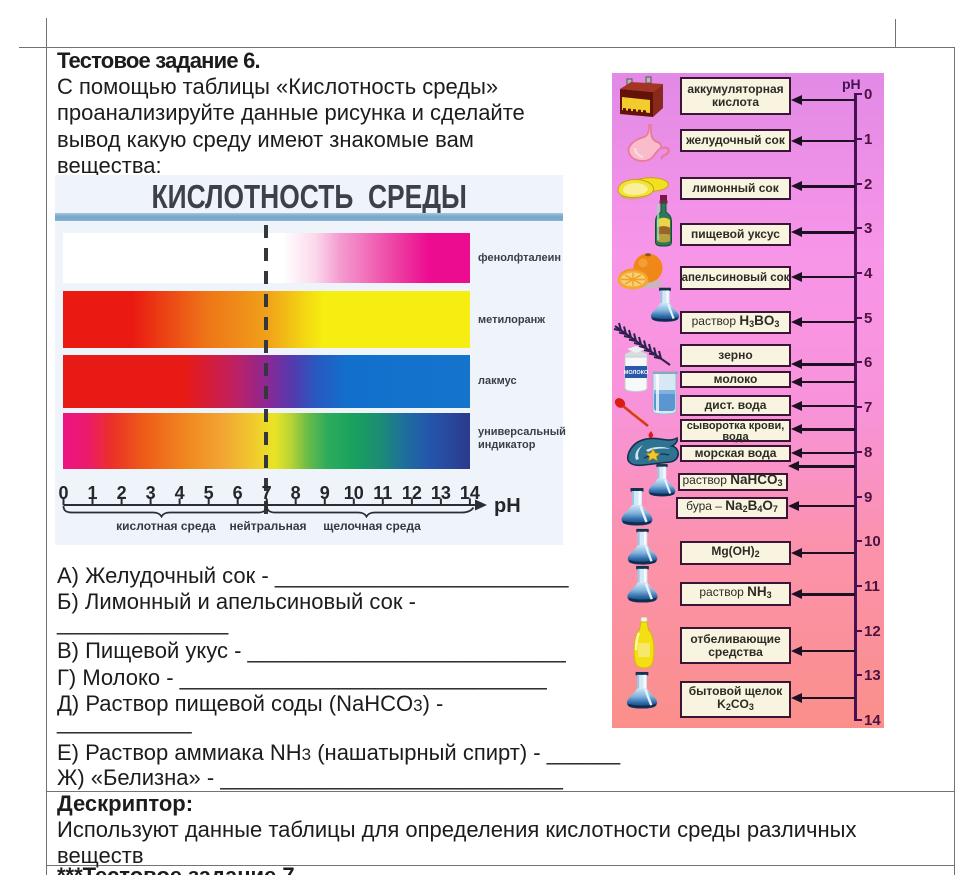 The height and width of the screenshot is (875, 972). What do you see at coordinates (636, 373) in the screenshot?
I see `svg-text: МОЛОКО` at bounding box center [636, 373].